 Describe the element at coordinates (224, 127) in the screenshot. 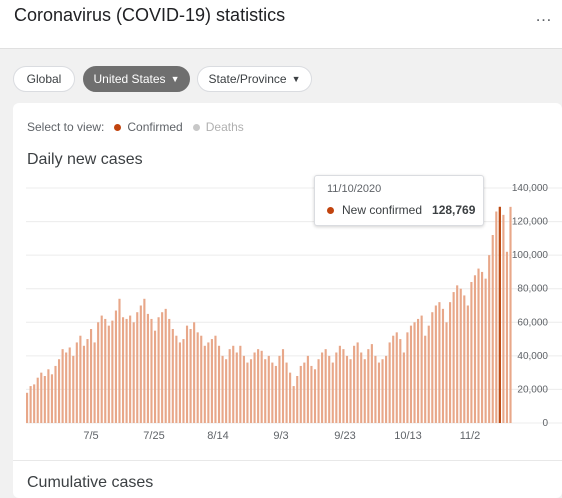

I see `option-deaths: Deaths` at that location.